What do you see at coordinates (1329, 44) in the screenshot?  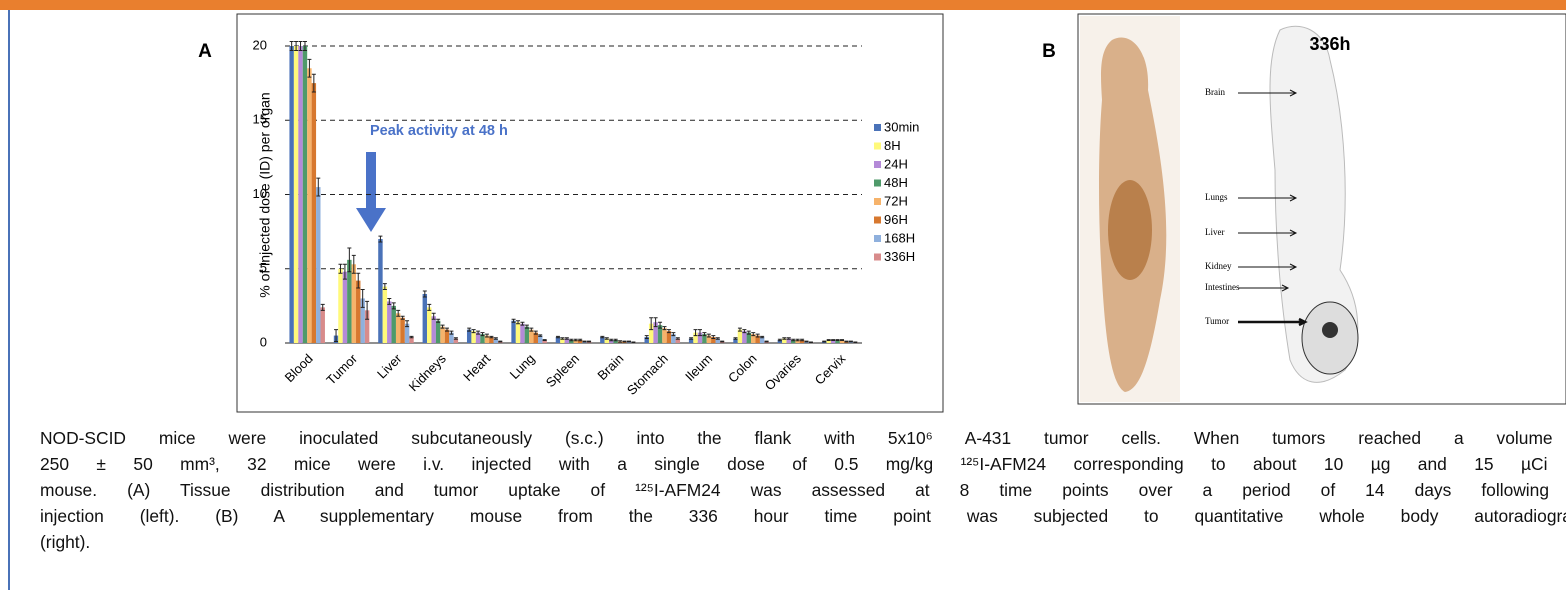 I see `time-label: 336h` at bounding box center [1329, 44].